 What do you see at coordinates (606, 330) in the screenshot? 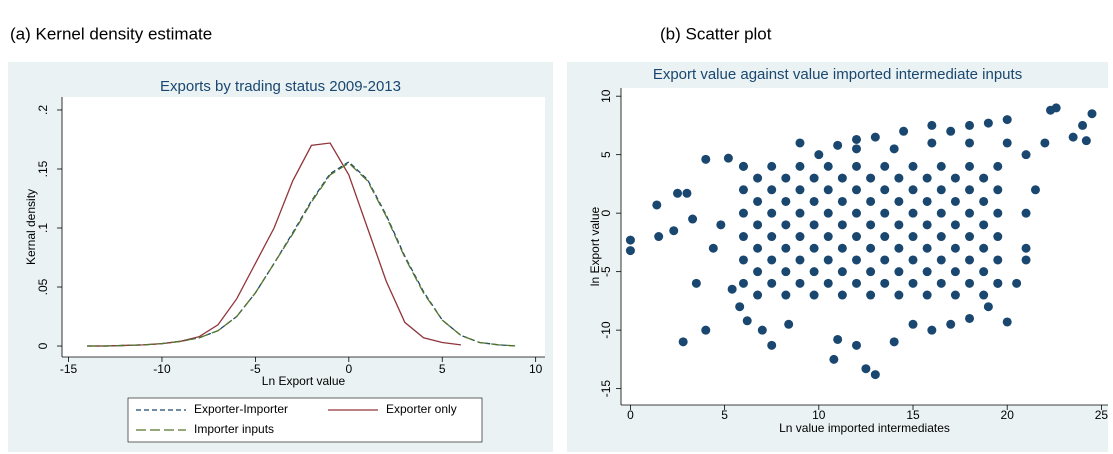
I see `y-tick-label: -10` at bounding box center [606, 330].